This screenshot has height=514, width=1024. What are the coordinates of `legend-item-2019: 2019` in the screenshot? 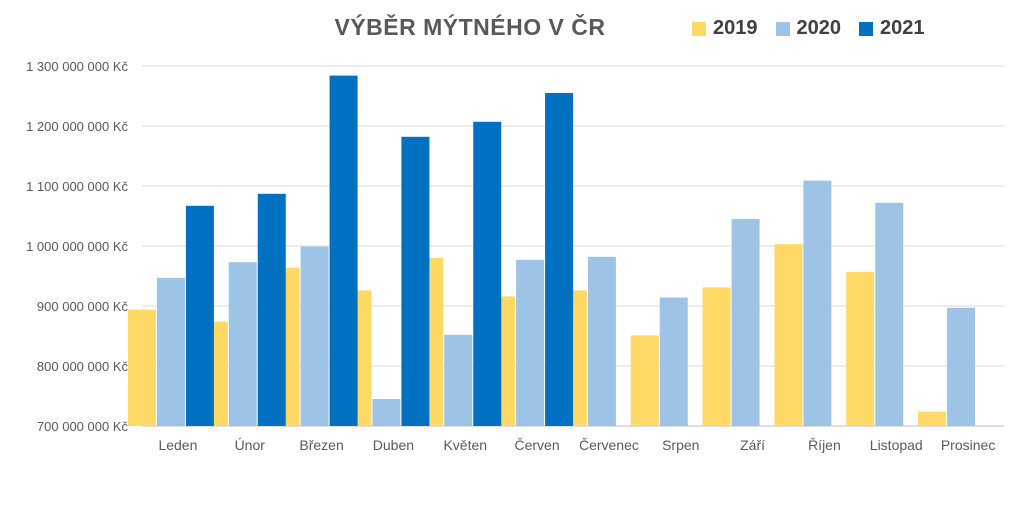 It's located at (725, 28).